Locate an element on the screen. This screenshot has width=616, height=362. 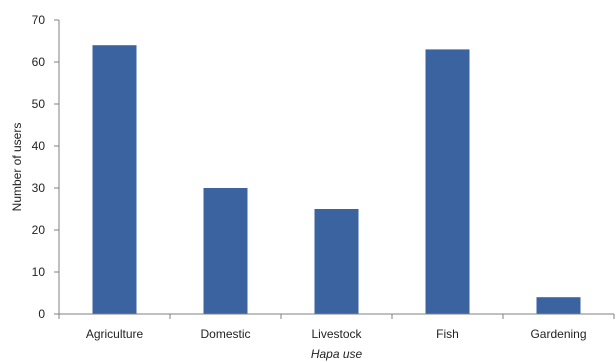
y-tick-label: 30 is located at coordinates (39, 188).